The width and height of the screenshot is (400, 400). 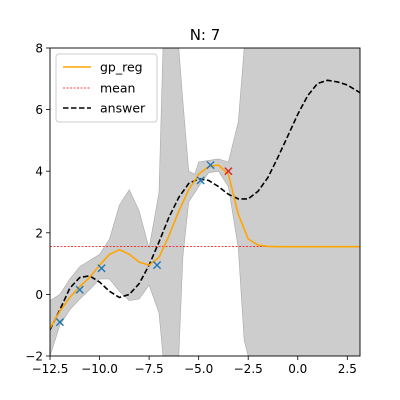 I want to click on x-tick-label: 0.0, so click(x=297, y=369).